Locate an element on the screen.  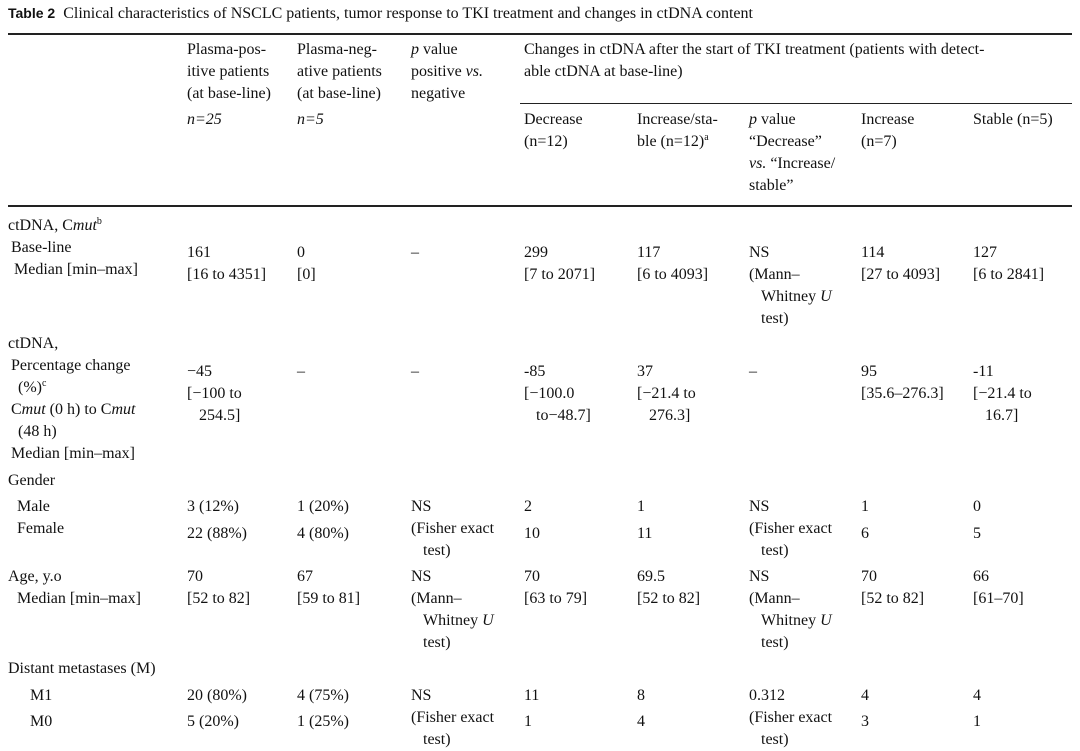
gender-pvalue: NS (Fisher exact test) is located at coordinates (453, 528).